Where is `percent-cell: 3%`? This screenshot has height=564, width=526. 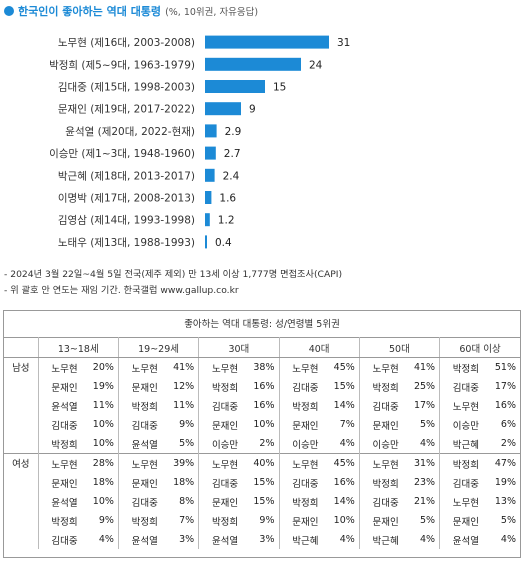
percent-cell: 3% is located at coordinates (265, 539).